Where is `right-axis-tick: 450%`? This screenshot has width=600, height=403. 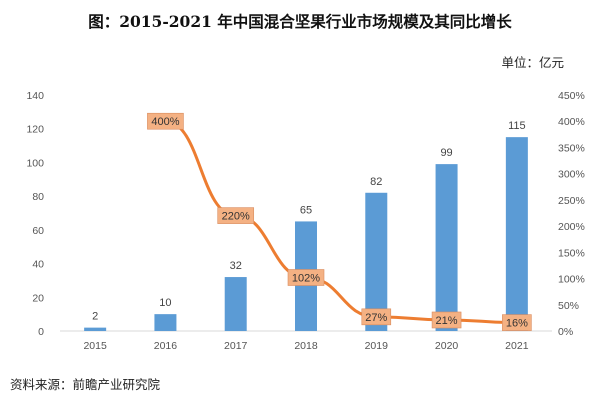 right-axis-tick: 450% is located at coordinates (571, 96).